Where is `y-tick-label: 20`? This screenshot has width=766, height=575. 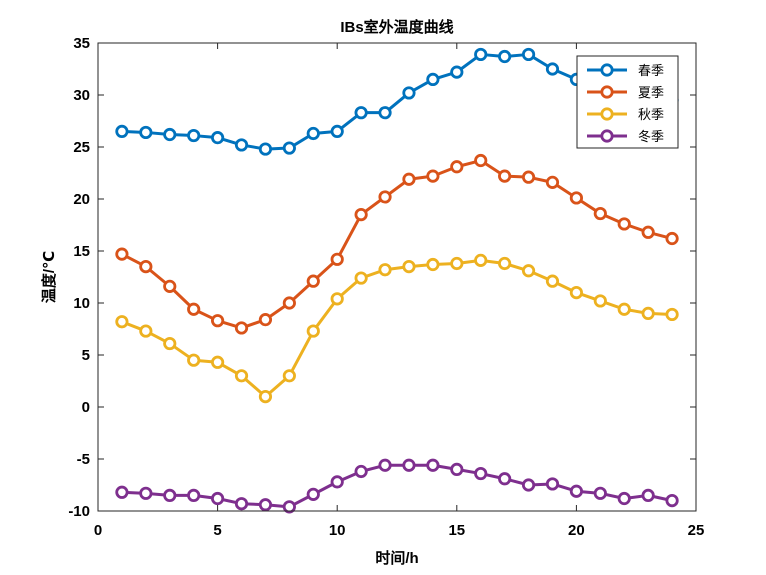
y-tick-label: 20 is located at coordinates (81, 199).